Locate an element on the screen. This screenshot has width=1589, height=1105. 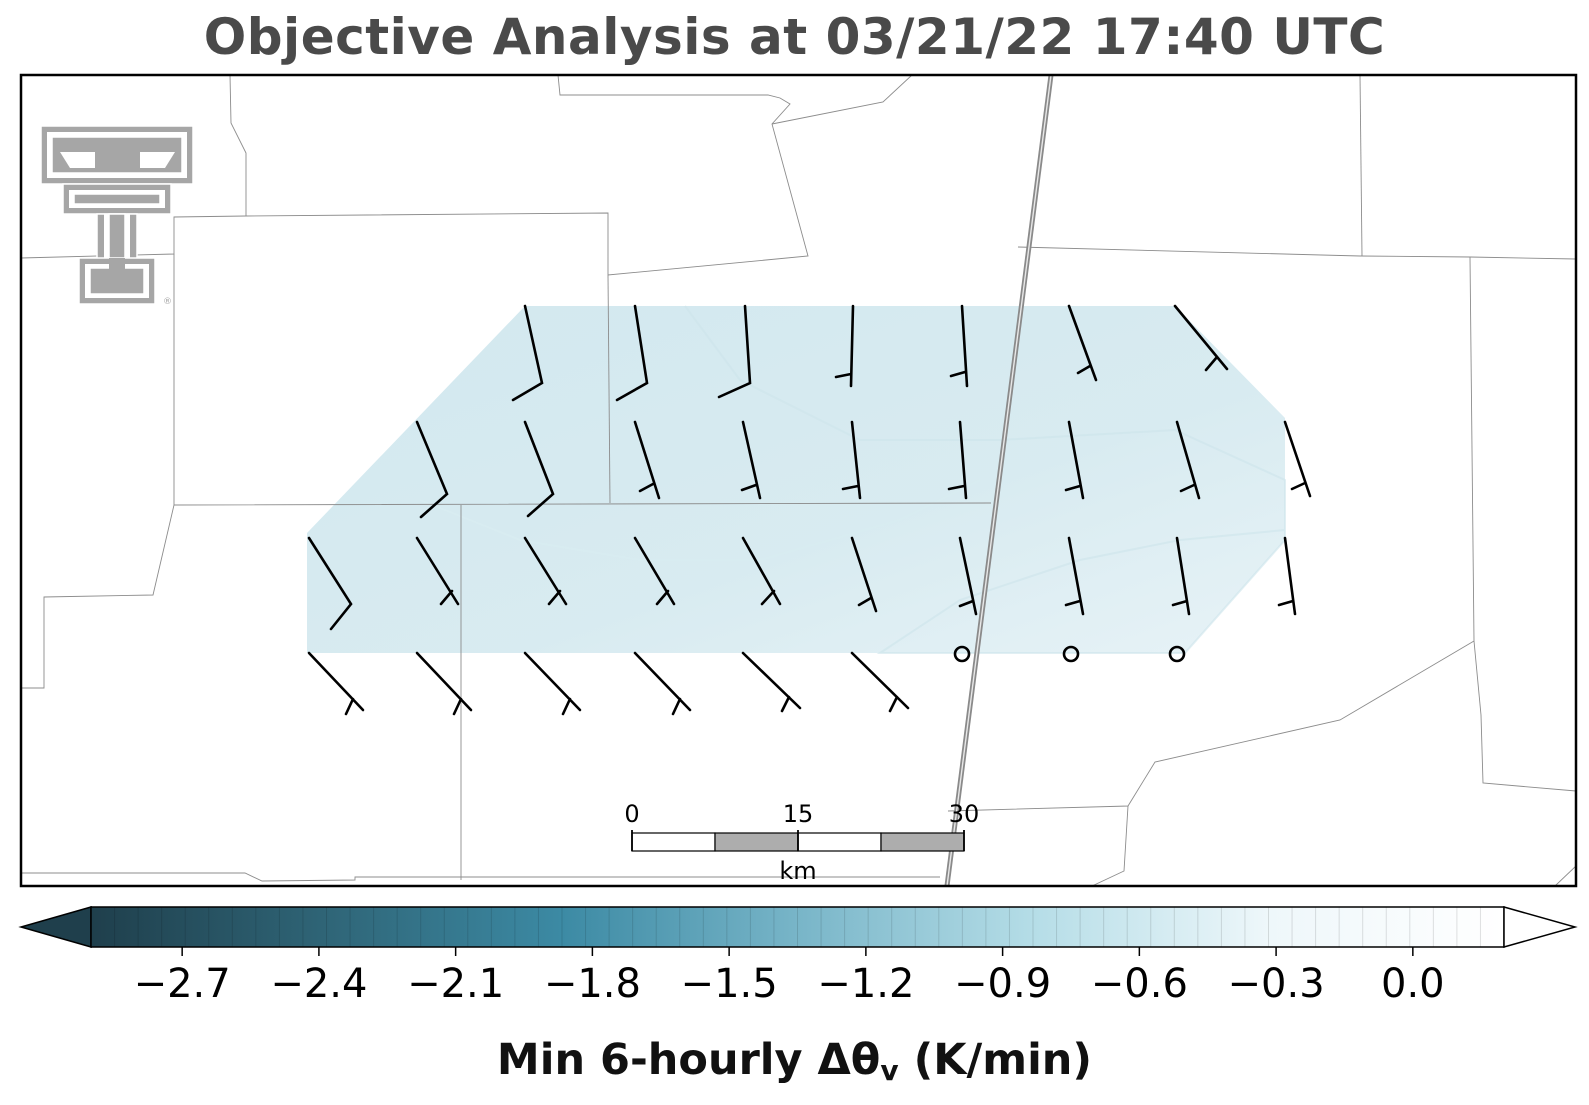
colorbar-label-main: Min 6-hourly Δθ is located at coordinates (688, 1060).